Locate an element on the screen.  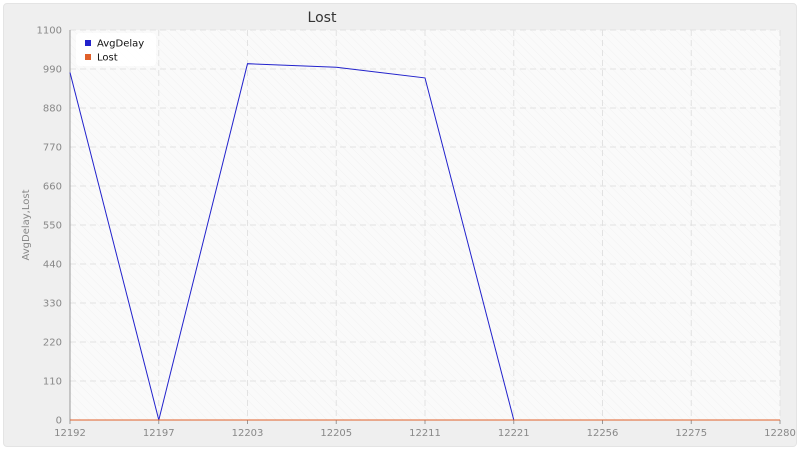
x-tick-label: 12280 is located at coordinates (780, 433).